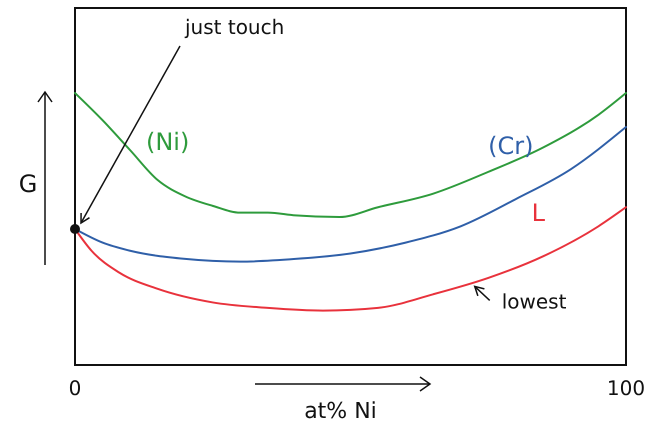 The image size is (651, 432). Describe the element at coordinates (340, 411) in the screenshot. I see `x-axis-title: at% Ni` at that location.